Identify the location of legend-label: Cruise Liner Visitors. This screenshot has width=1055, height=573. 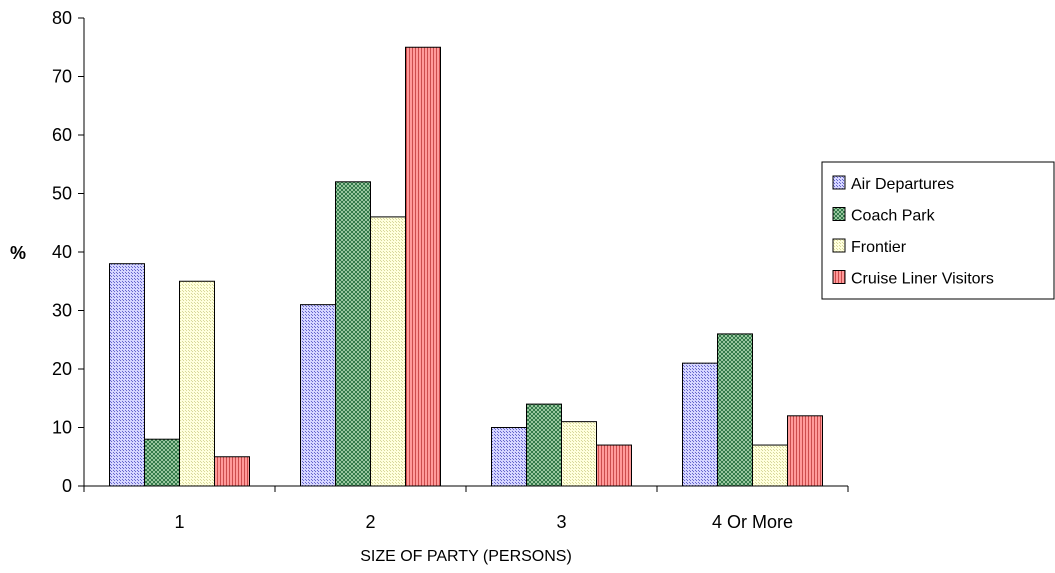
(922, 279).